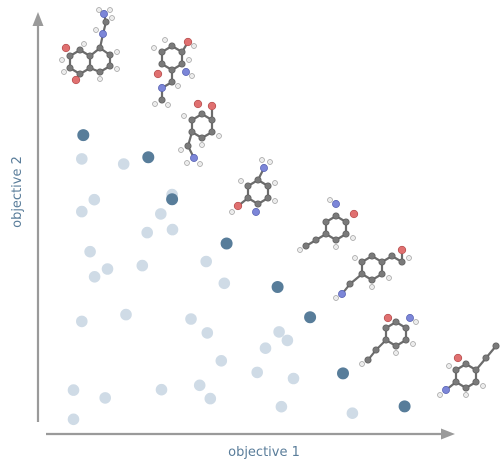 The width and height of the screenshot is (501, 460). What do you see at coordinates (17, 192) in the screenshot?
I see `y-axis-label: objective 2` at bounding box center [17, 192].